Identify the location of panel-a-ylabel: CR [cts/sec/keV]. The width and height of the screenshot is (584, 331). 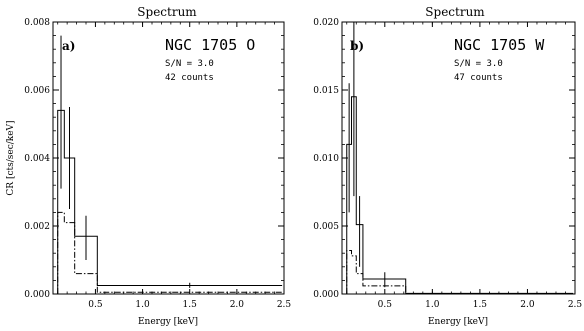
(11, 157).